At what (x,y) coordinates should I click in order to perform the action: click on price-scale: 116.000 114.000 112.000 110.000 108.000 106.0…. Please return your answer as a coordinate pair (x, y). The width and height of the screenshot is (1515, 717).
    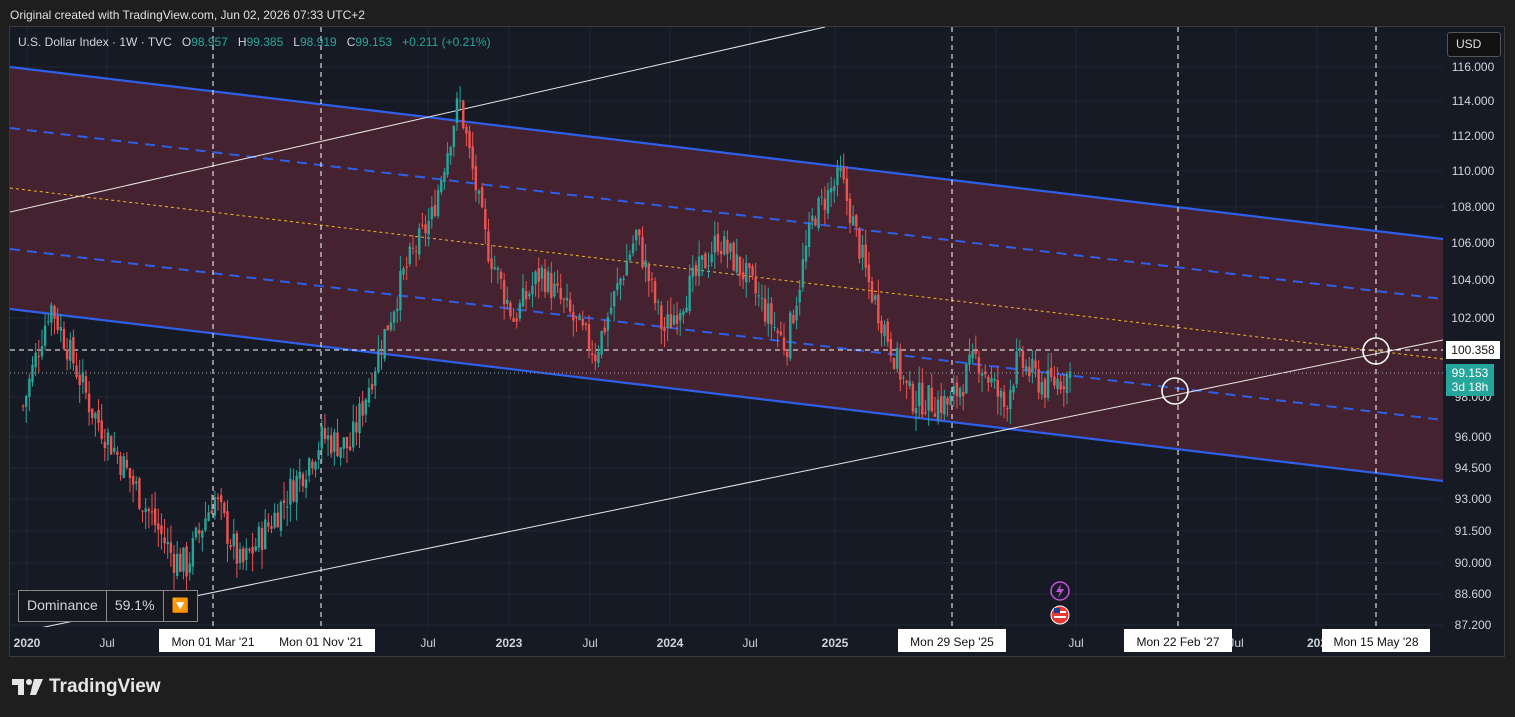
    Looking at the image, I should click on (1473, 346).